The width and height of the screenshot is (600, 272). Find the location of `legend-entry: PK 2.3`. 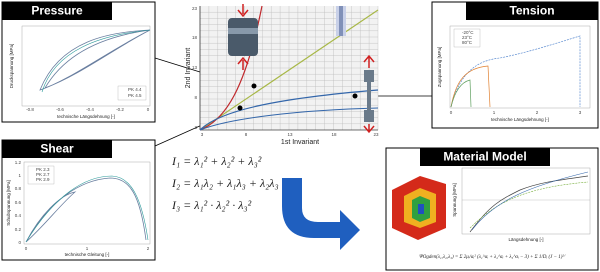

legend-entry: PK 2.3 is located at coordinates (43, 169).